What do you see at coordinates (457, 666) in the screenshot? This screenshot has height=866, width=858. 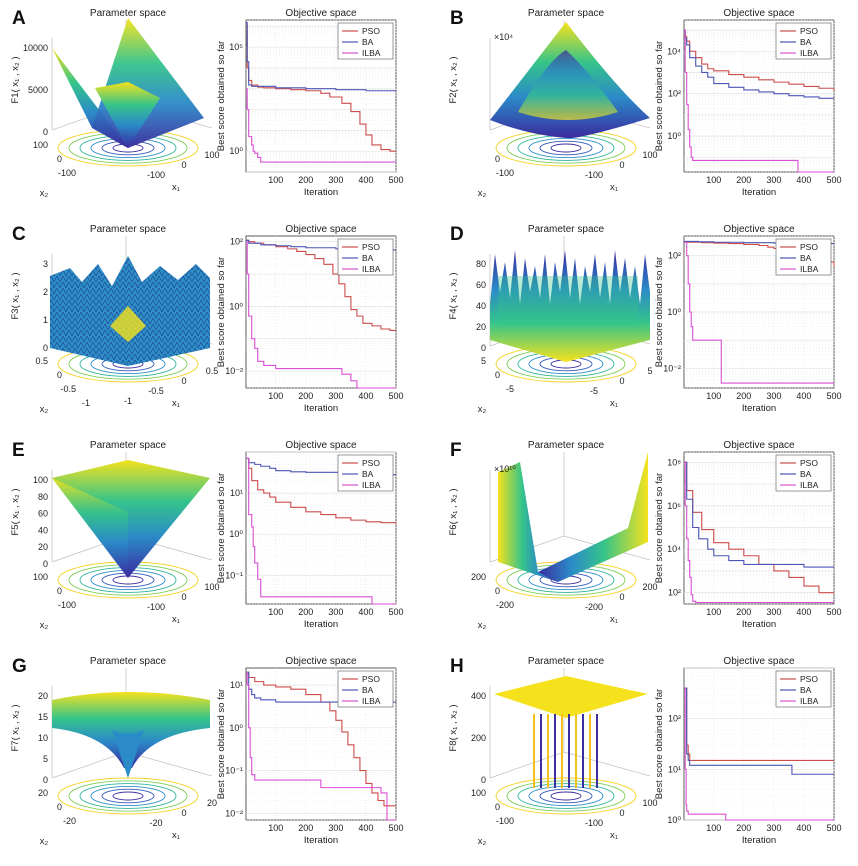 I see `panel-letter: H` at bounding box center [457, 666].